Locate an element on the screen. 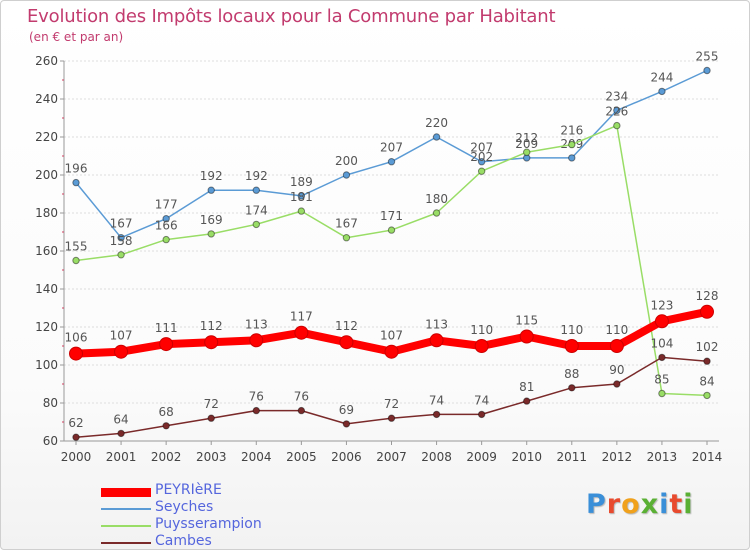 This screenshot has height=550, width=750. point-cambes-2010 is located at coordinates (527, 401).